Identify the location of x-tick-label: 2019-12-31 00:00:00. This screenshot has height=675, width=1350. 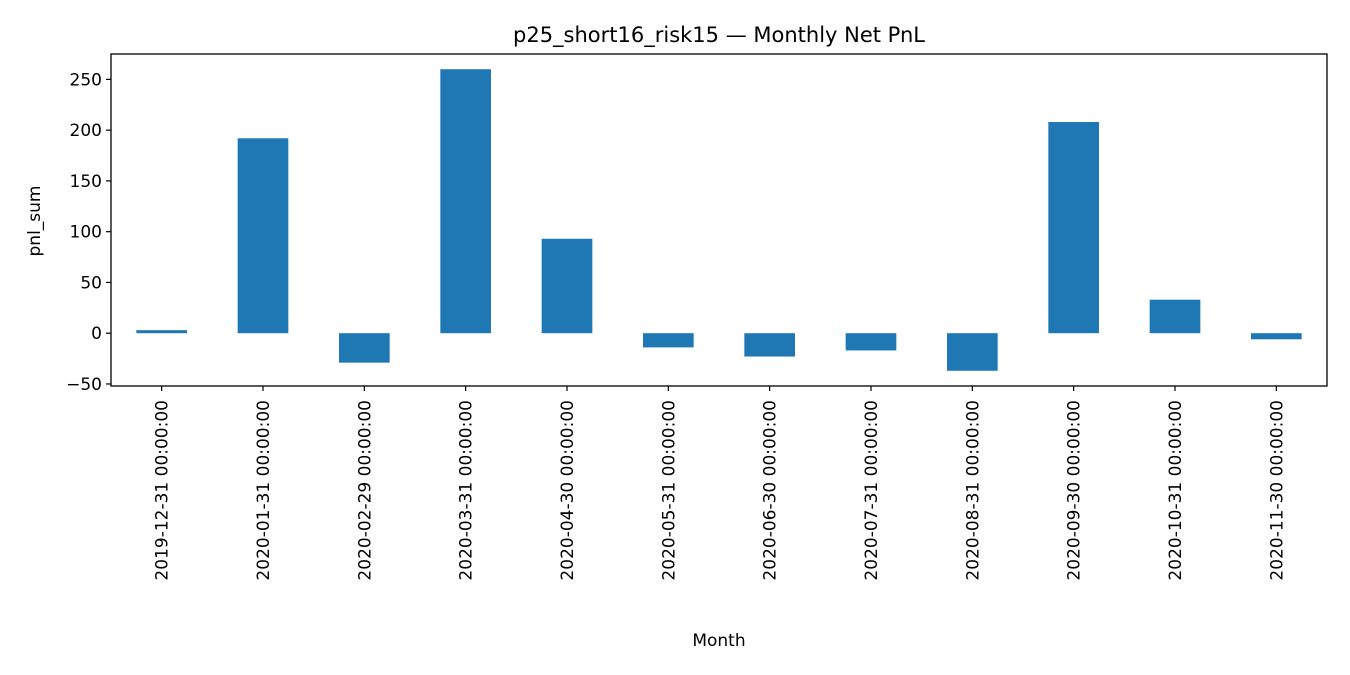
(163, 490).